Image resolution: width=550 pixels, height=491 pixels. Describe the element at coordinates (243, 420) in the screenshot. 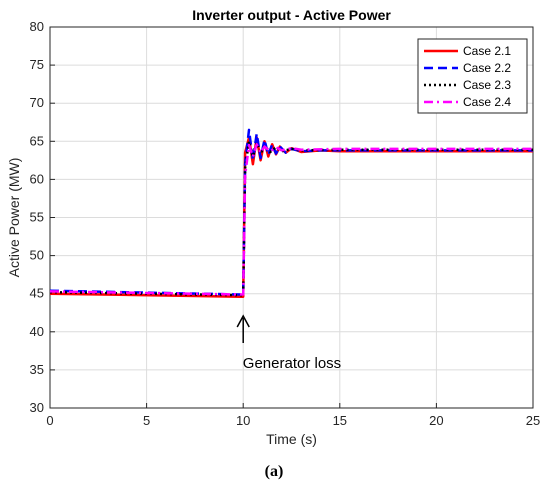

I see `x-tick-label: 10` at that location.